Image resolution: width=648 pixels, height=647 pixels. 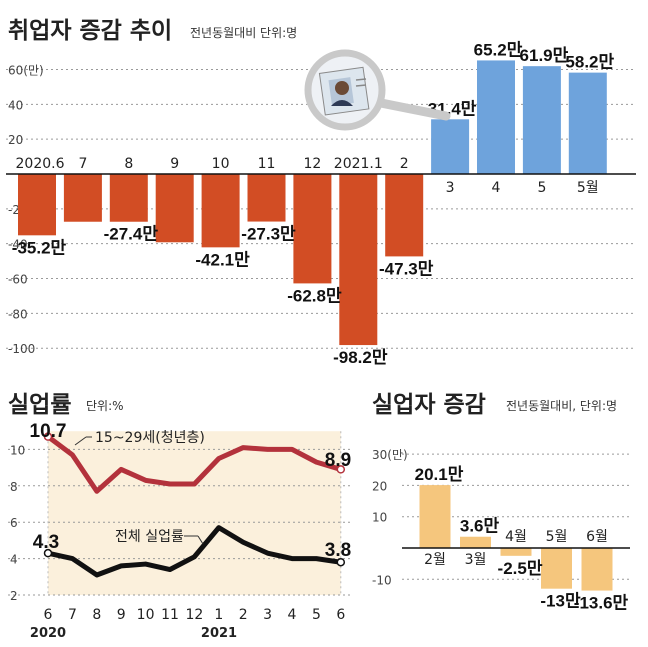 What do you see at coordinates (15, 140) in the screenshot?
I see `employment-y-tick: 20` at bounding box center [15, 140].